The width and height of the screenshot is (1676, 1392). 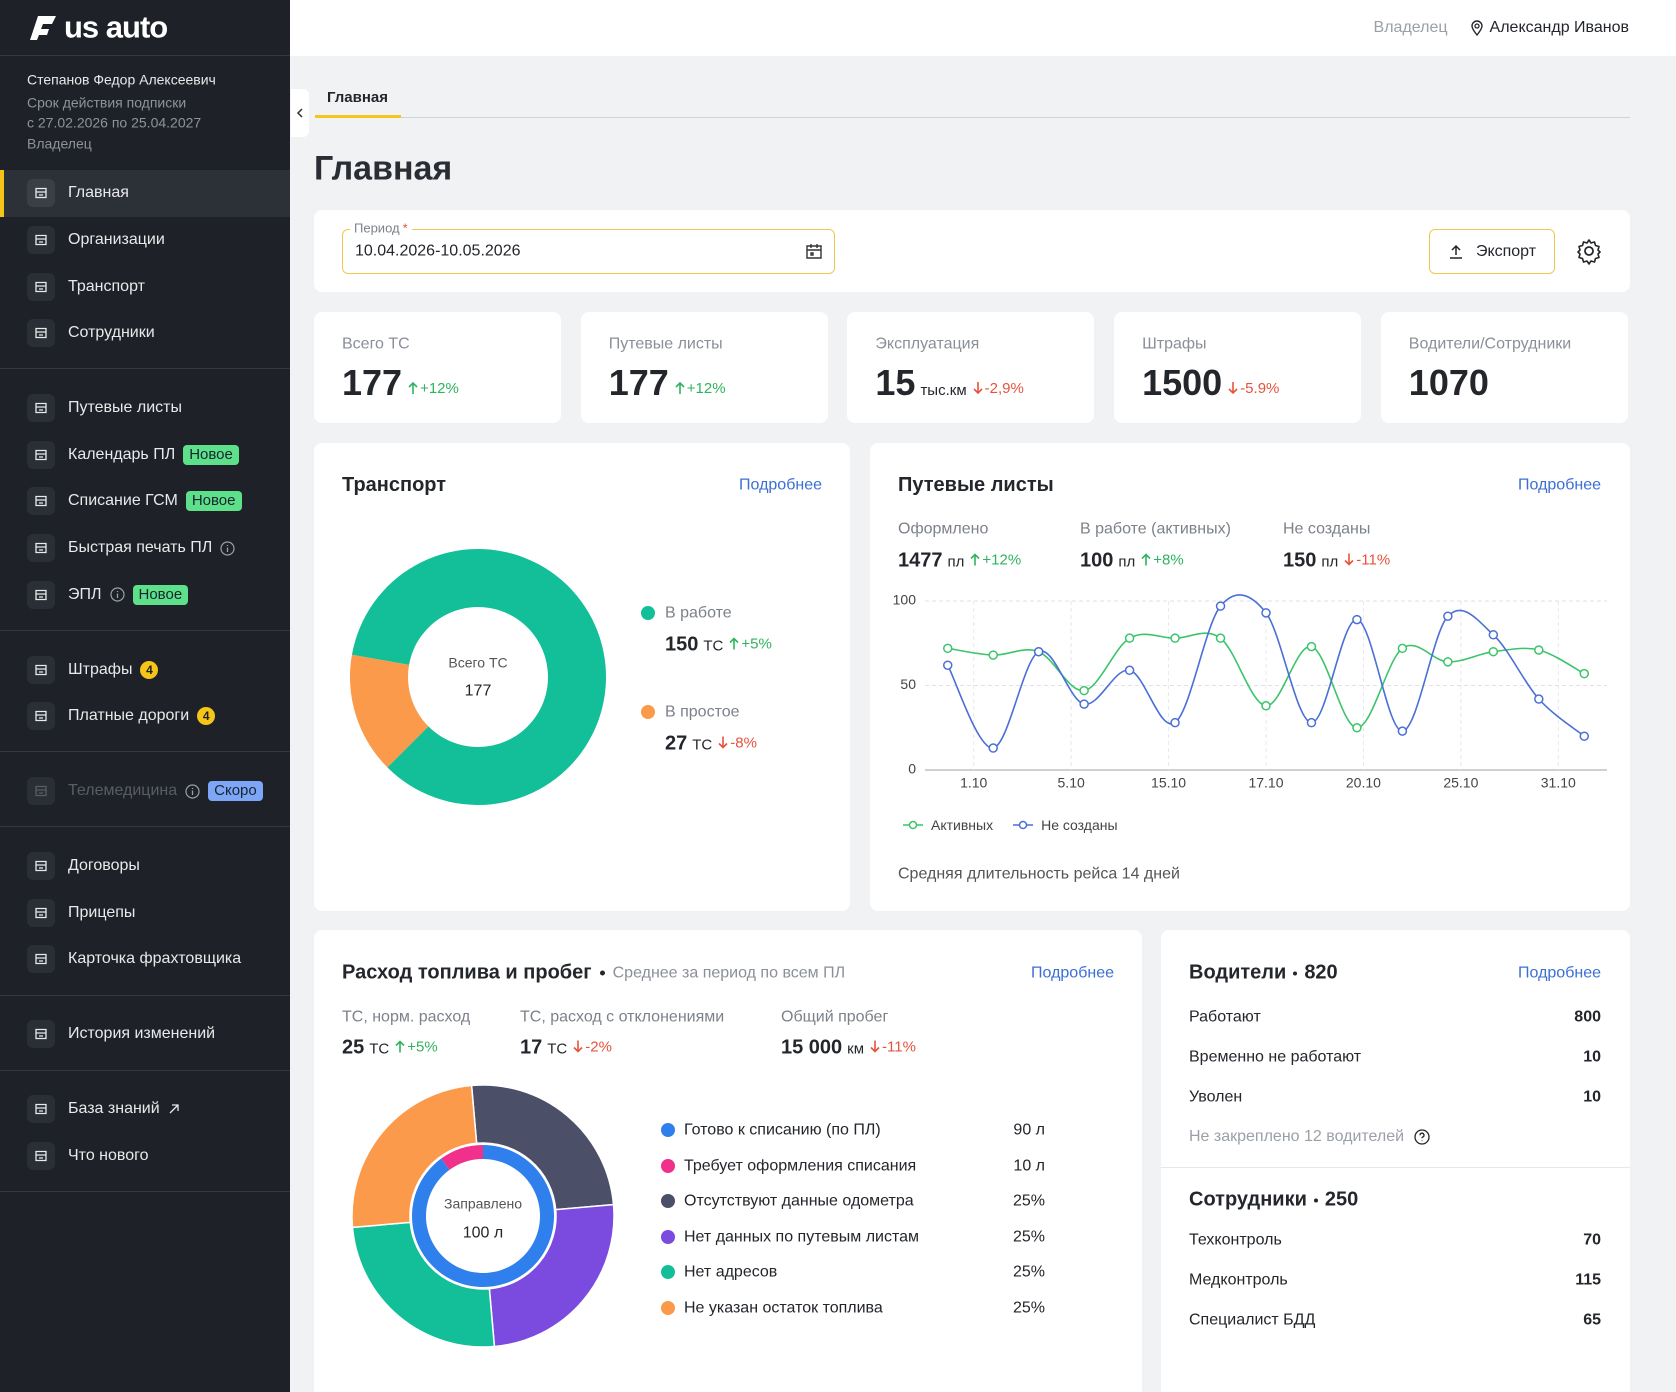 What do you see at coordinates (121, 79) in the screenshot?
I see `account-name: Степанов Федор Алексеевич` at bounding box center [121, 79].